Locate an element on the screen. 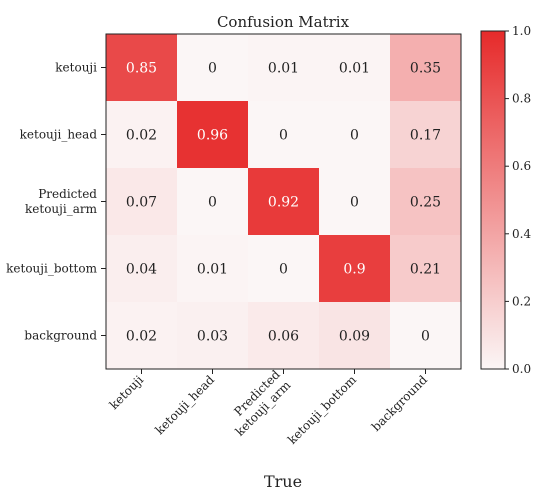 This screenshot has height=497, width=550. y-tick-label: ketouji_head is located at coordinates (59, 135).